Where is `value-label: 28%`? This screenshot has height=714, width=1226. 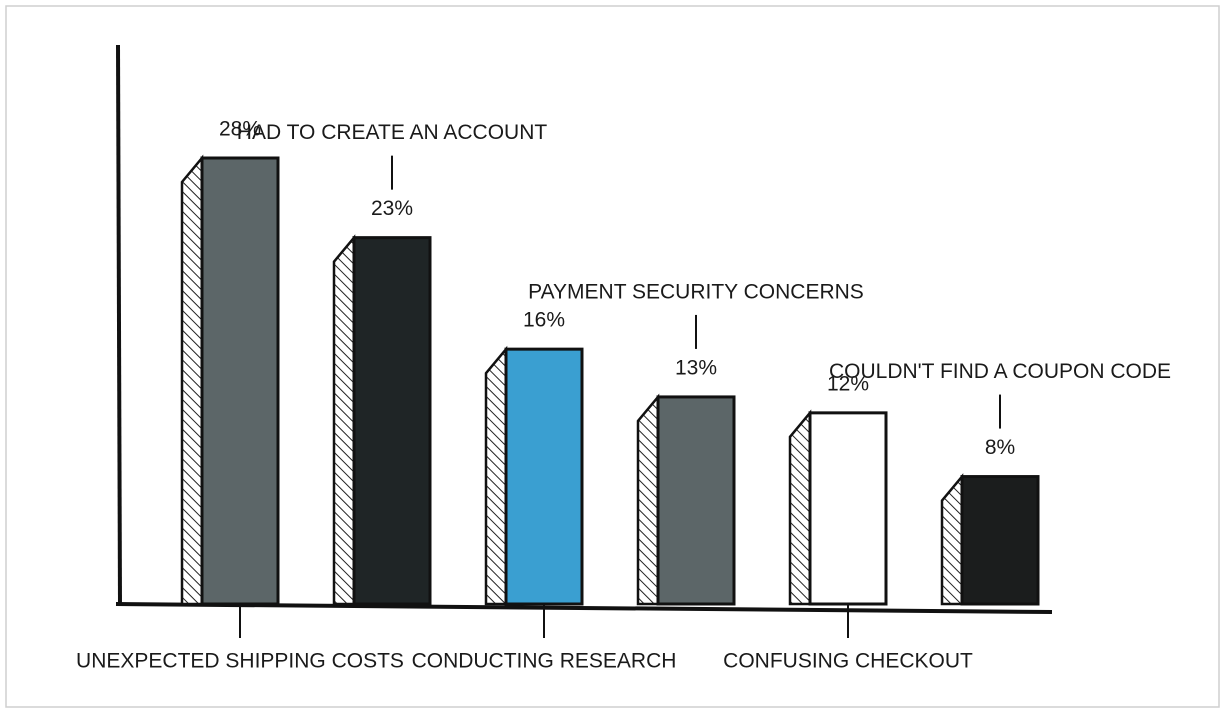
value-label: 28% is located at coordinates (240, 129).